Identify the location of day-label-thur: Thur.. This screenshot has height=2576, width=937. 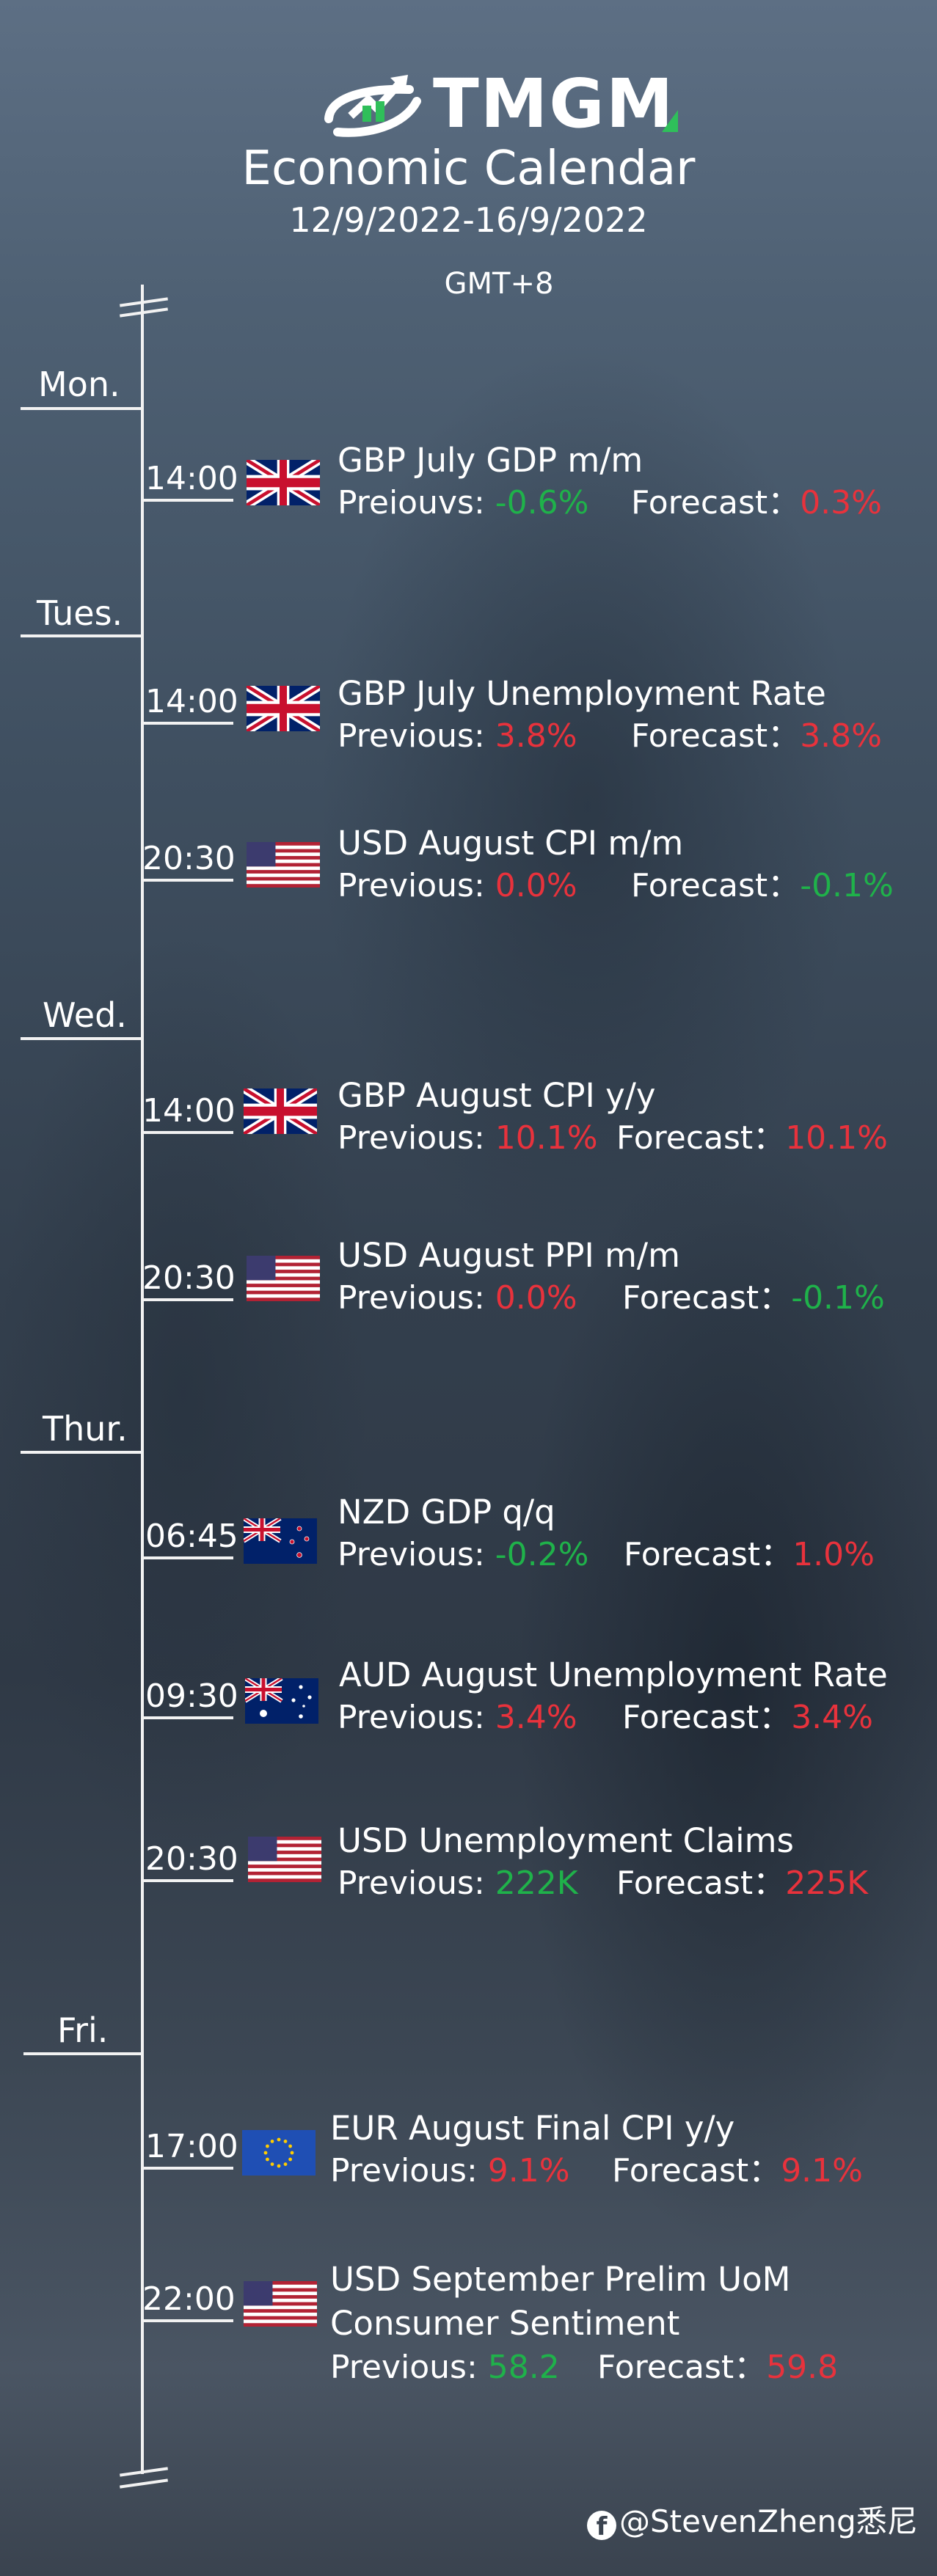
(85, 1429).